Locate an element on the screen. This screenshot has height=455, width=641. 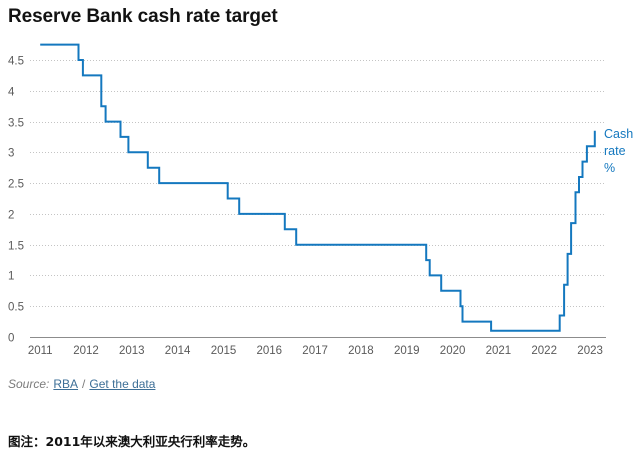
x-tick-label: 2015 is located at coordinates (224, 351).